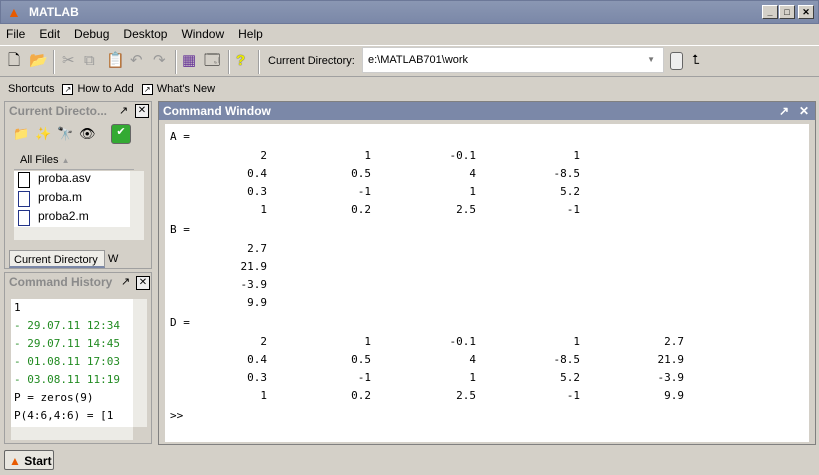 The height and width of the screenshot is (475, 819). What do you see at coordinates (257, 359) in the screenshot?
I see `matrix-cell: 0.4` at bounding box center [257, 359].